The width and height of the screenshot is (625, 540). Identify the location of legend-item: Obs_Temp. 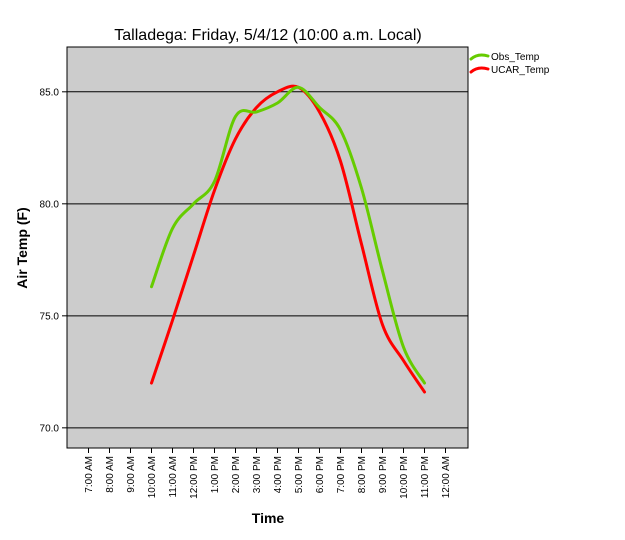
(504, 57).